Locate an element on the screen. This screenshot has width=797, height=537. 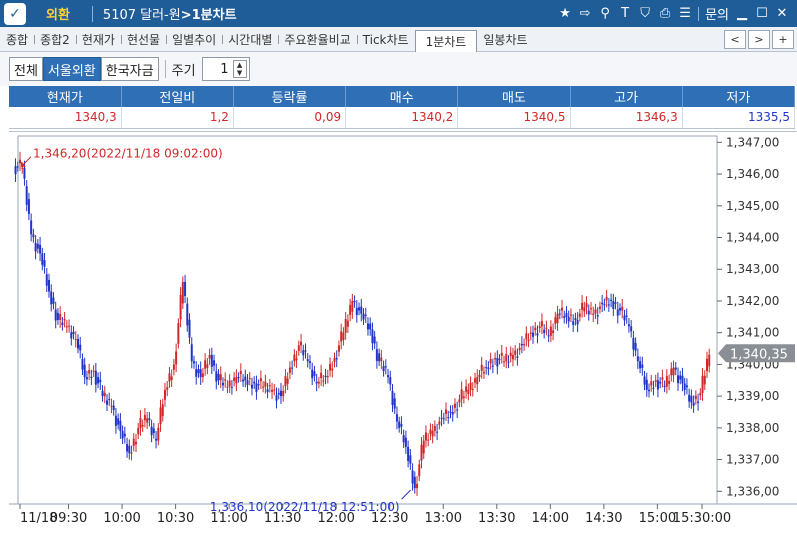
tab-next-button: > is located at coordinates (759, 39).